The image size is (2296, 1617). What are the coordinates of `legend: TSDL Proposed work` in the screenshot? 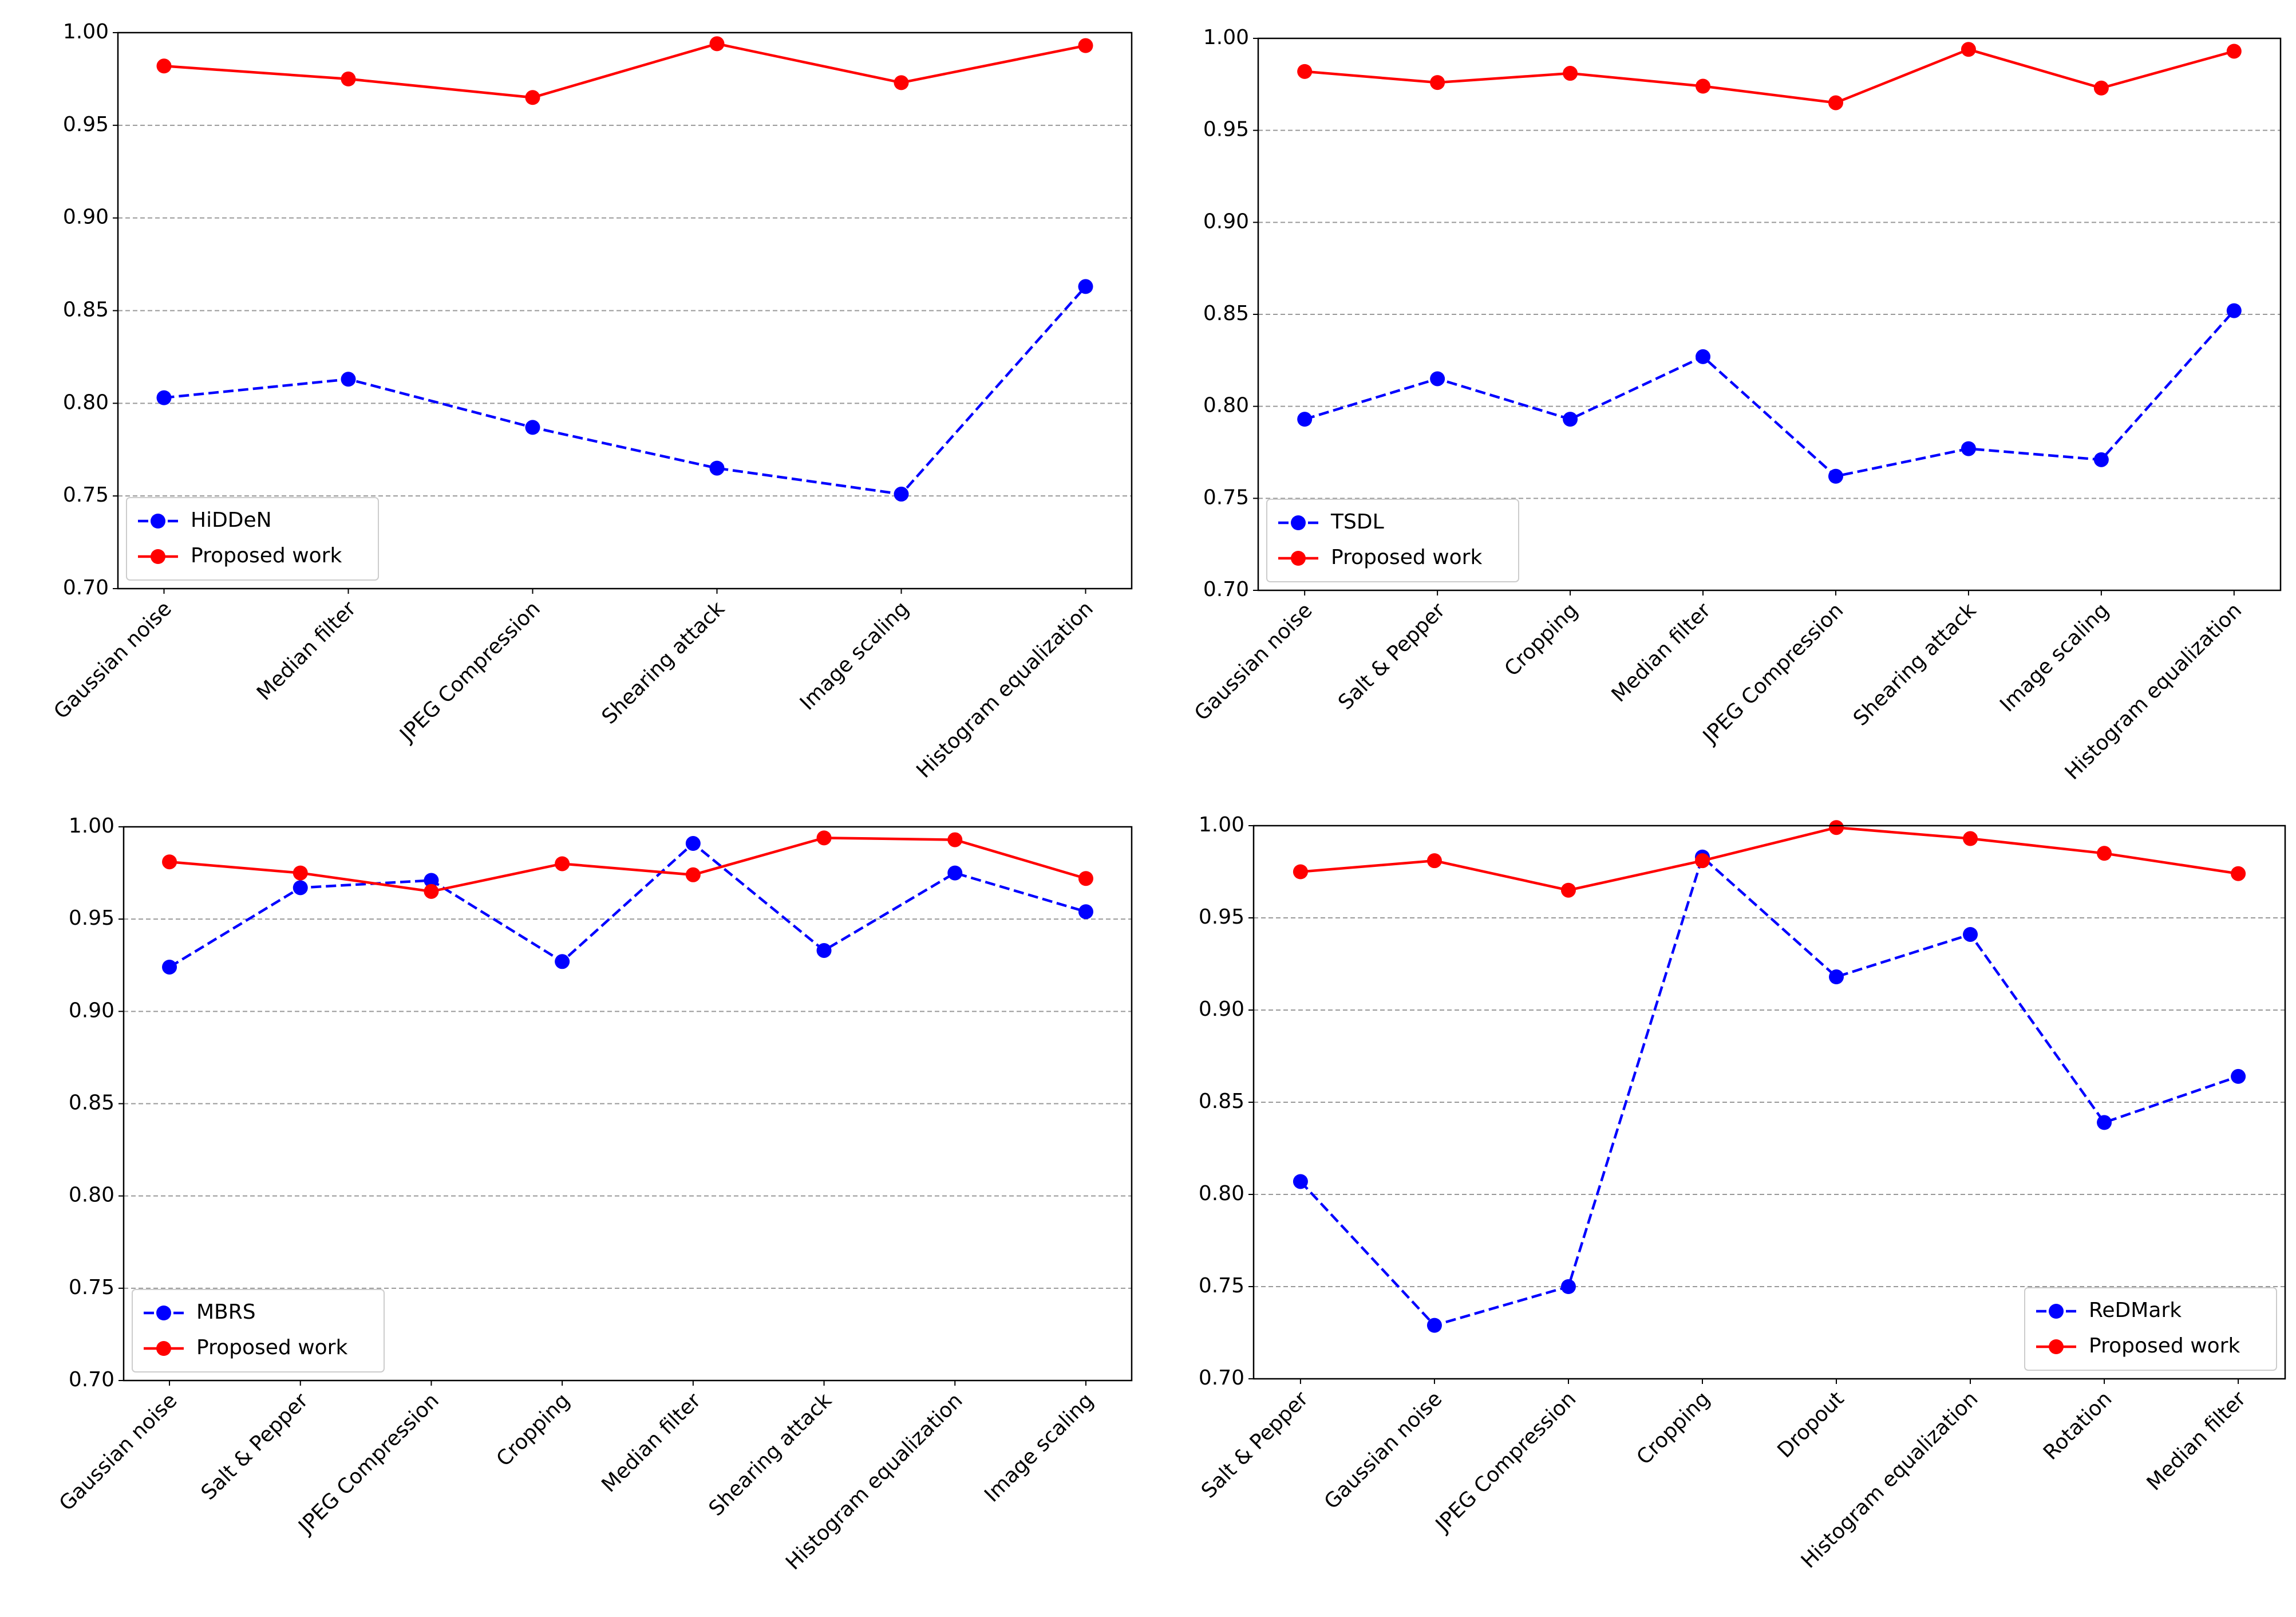 It's located at (1392, 540).